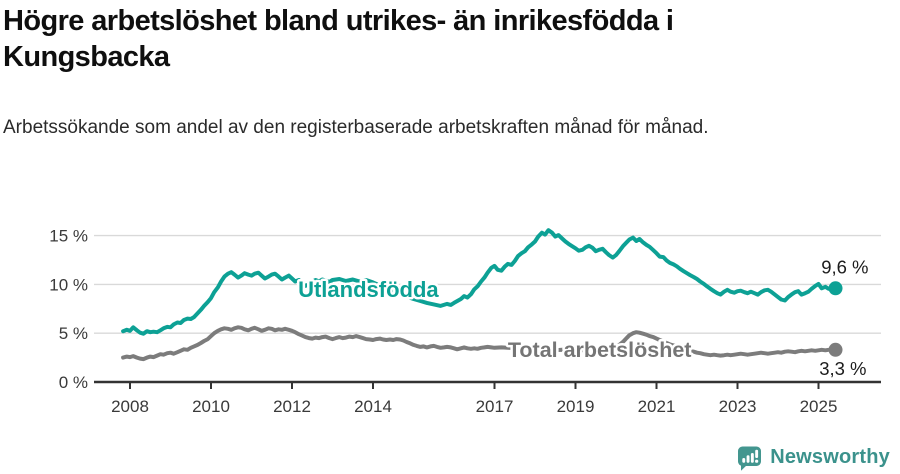  What do you see at coordinates (750, 458) in the screenshot?
I see `bar-chart-speech-bubble-icon` at bounding box center [750, 458].